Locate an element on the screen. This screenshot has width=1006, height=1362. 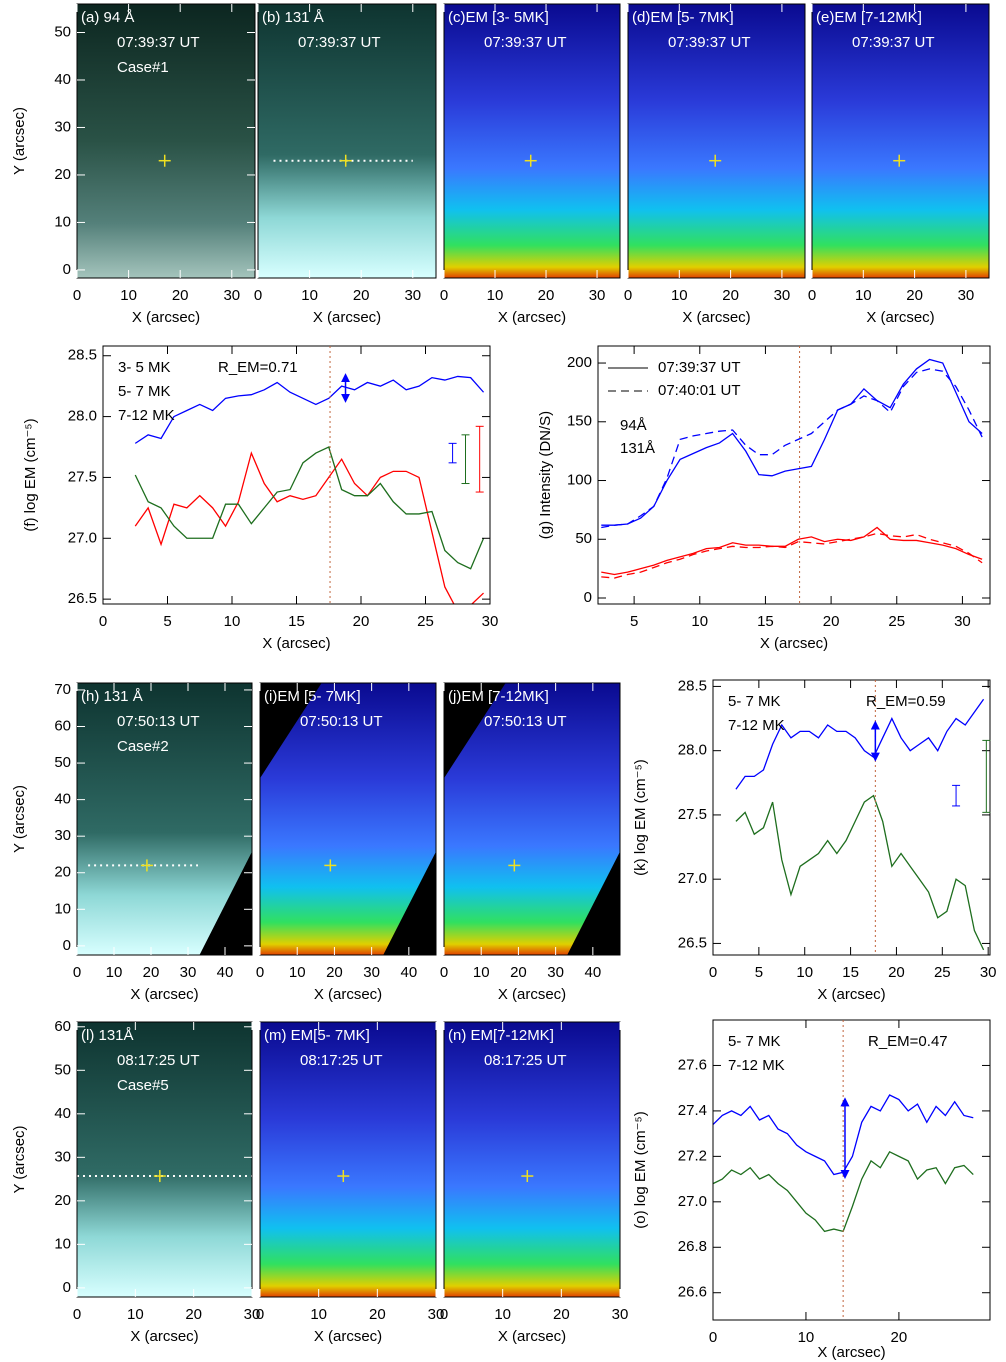
panel-label: (b) 131 Å is located at coordinates (293, 17).